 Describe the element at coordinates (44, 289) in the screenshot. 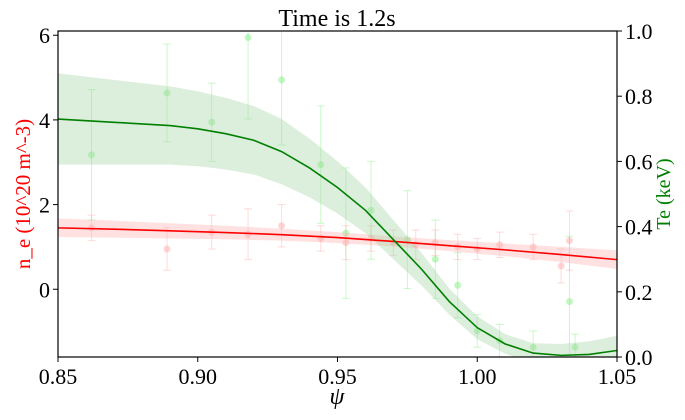

I see `y-left-tick-label: 0` at that location.